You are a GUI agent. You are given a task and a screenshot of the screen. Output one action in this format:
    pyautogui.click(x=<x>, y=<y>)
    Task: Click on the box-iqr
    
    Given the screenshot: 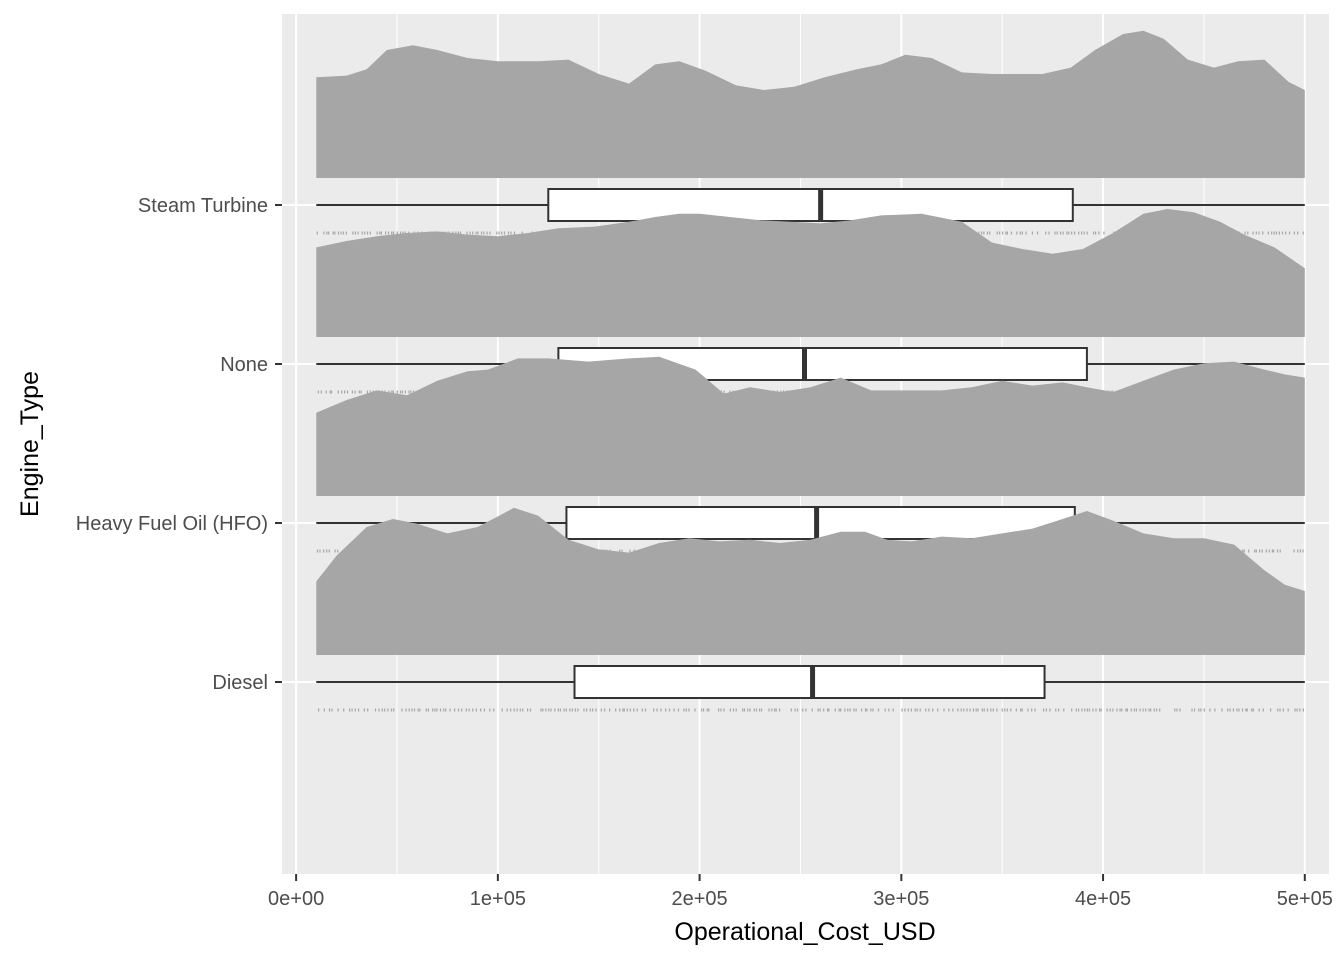 What is the action you would take?
    pyautogui.click(x=810, y=205)
    